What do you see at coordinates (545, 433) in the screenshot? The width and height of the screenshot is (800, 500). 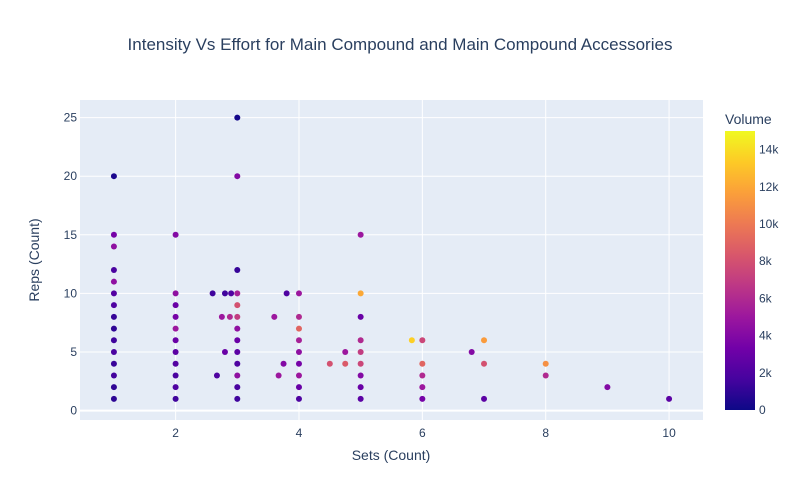 I see `x-tick-label: 8` at bounding box center [545, 433].